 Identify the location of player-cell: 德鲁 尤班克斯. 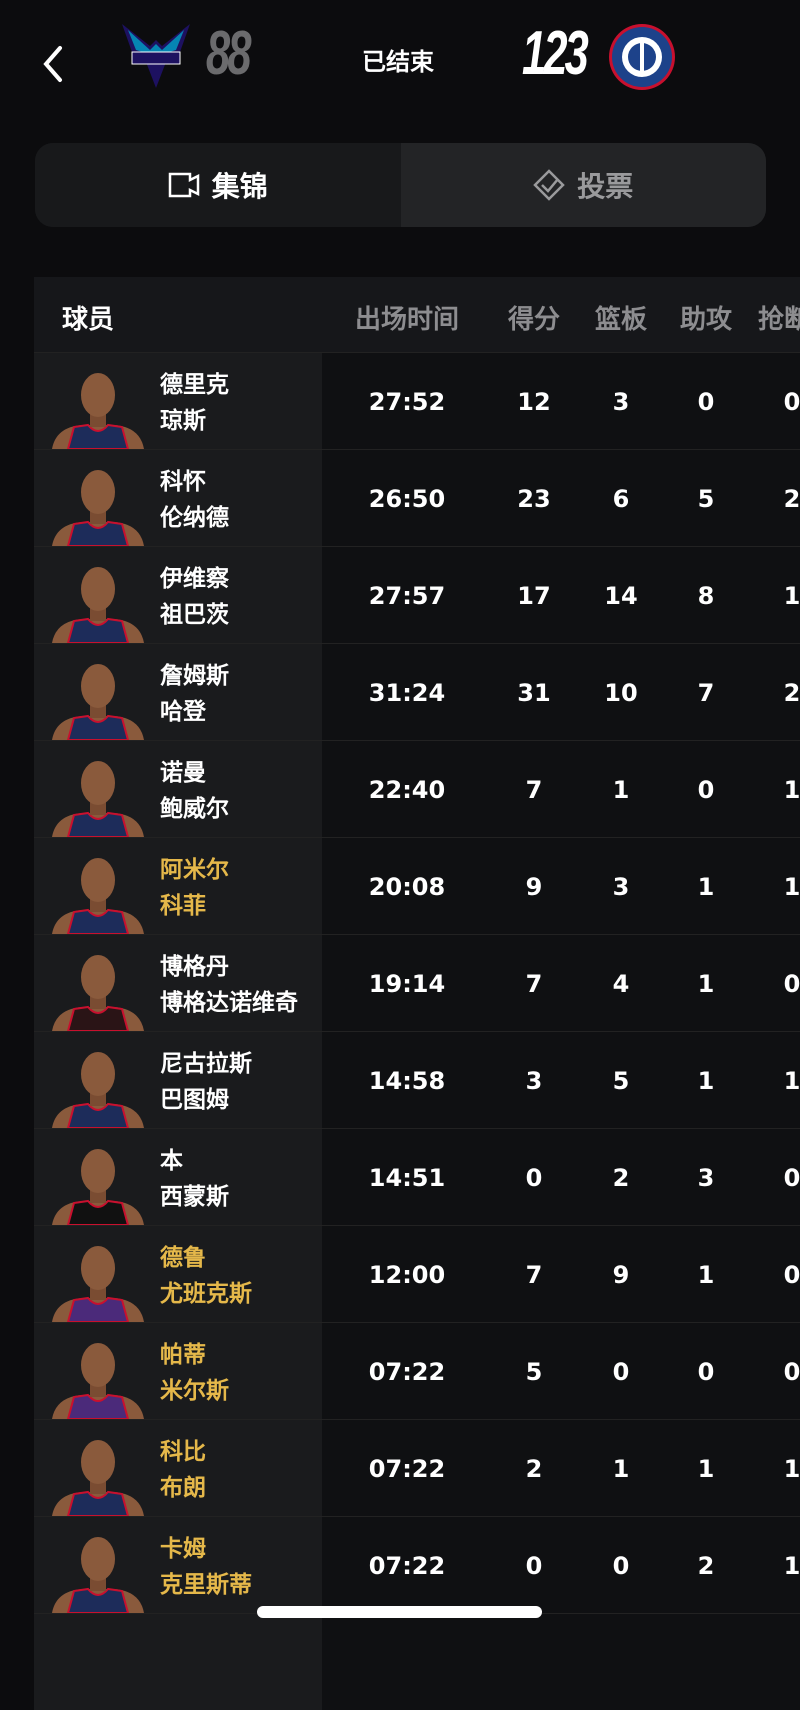
(178, 1274).